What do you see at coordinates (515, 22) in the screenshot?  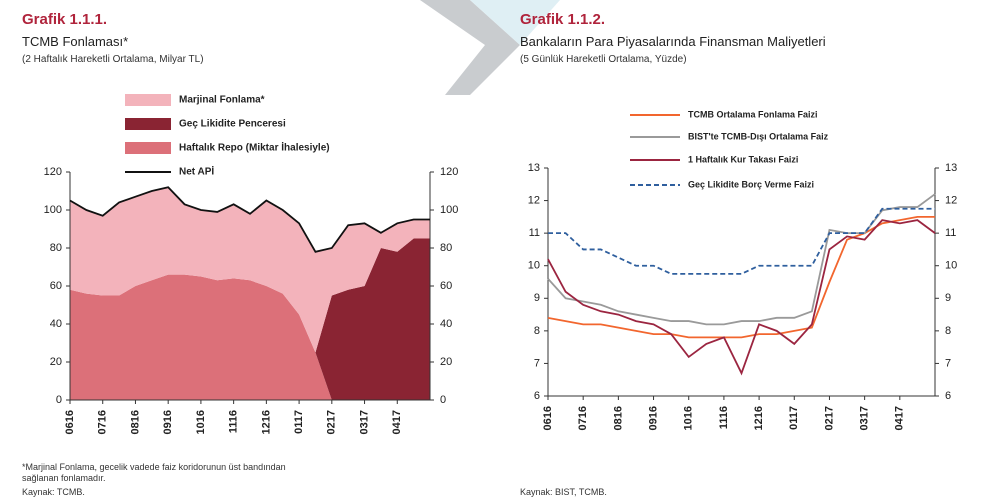 I see `decor-triangle` at bounding box center [515, 22].